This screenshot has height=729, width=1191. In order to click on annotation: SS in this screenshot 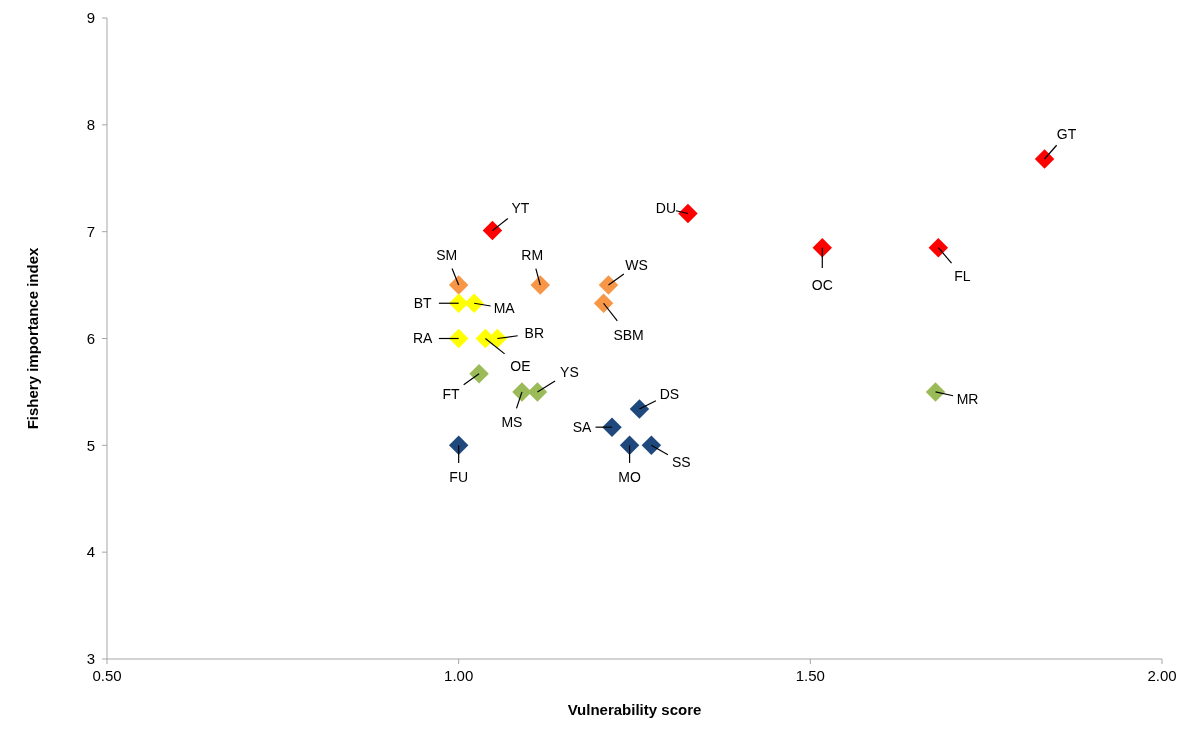, I will do `click(681, 462)`.